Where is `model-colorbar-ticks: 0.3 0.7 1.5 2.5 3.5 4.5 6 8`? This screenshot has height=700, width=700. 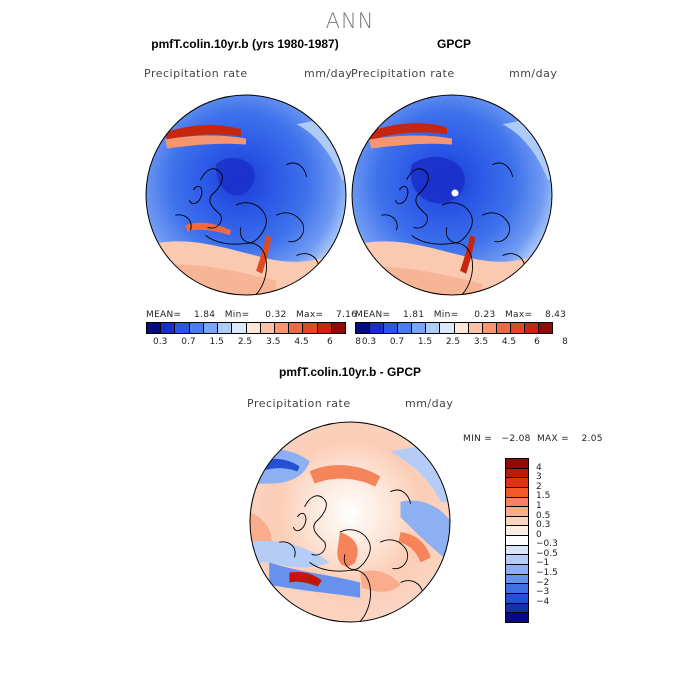 model-colorbar-ticks: 0.3 0.7 1.5 2.5 3.5 4.5 6 8 is located at coordinates (253, 343).